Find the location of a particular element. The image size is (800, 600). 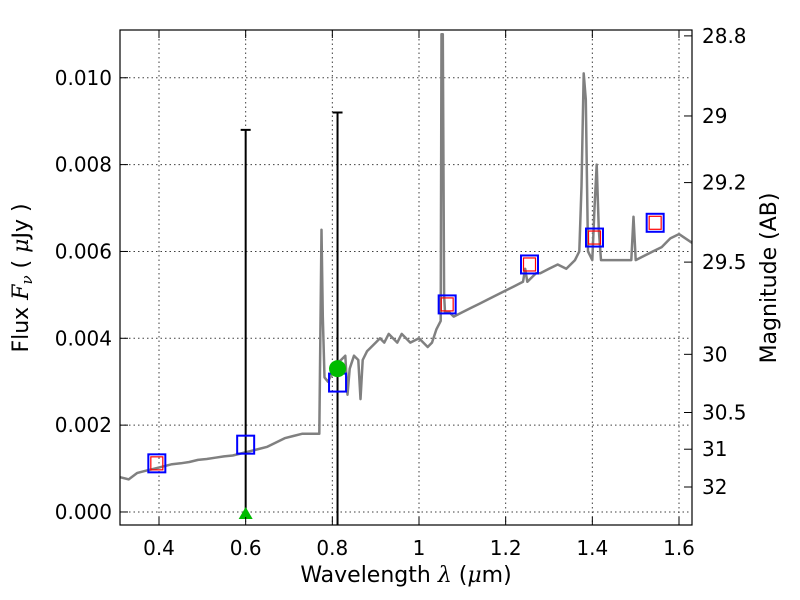

x-tick-label: 1.4 is located at coordinates (592, 548).